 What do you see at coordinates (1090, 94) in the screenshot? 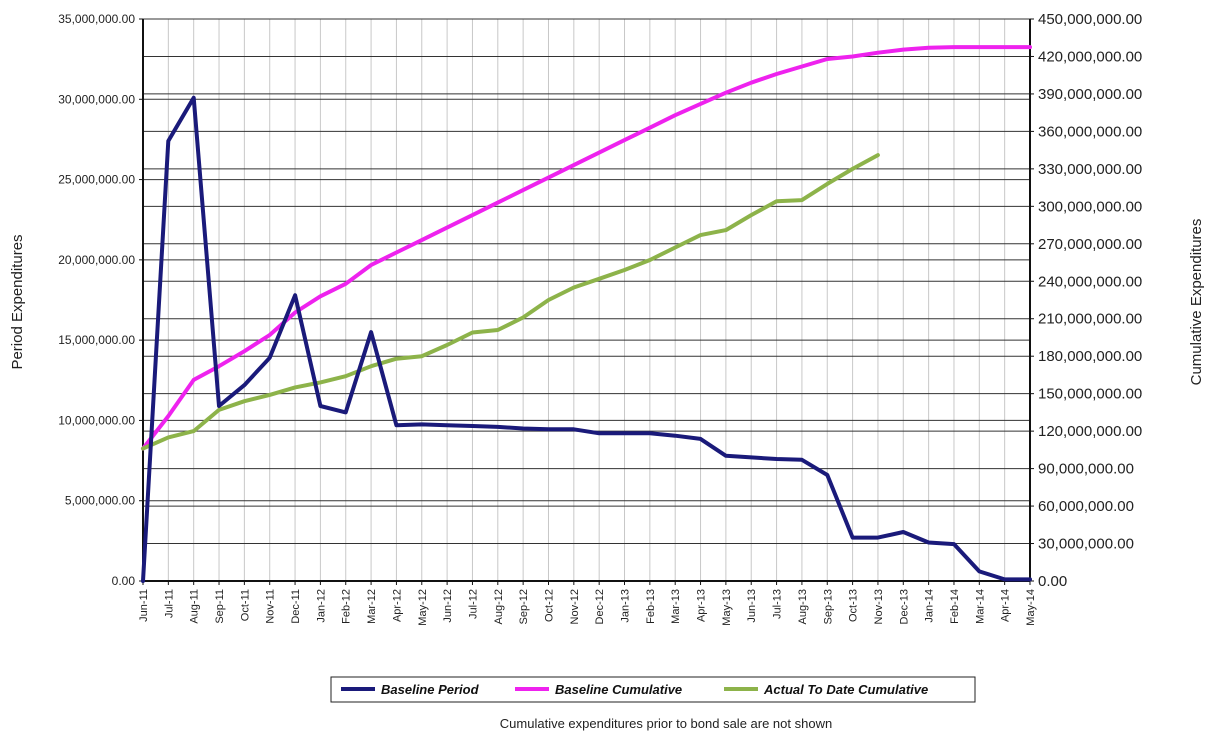
I see `y-right-tick-label: 390,000,000.00` at bounding box center [1090, 94].